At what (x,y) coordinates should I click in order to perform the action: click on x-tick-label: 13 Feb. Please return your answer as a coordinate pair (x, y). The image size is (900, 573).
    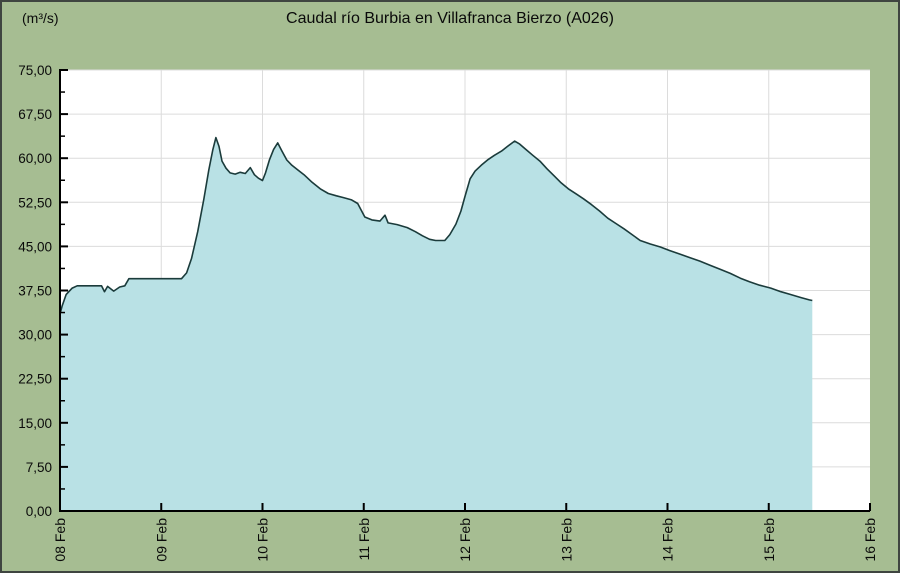
    Looking at the image, I should click on (566, 540).